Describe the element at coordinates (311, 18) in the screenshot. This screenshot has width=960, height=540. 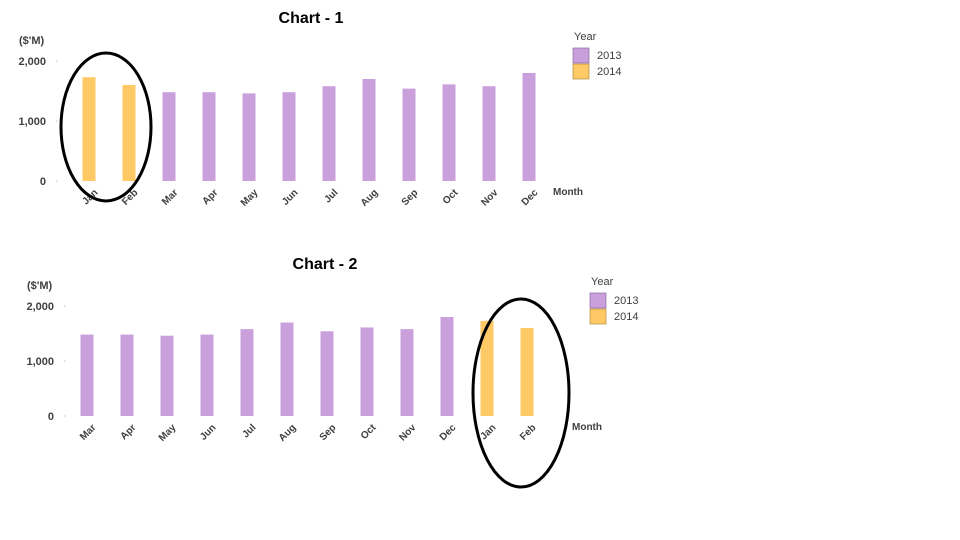
I see `chart-title: Chart - 1` at that location.